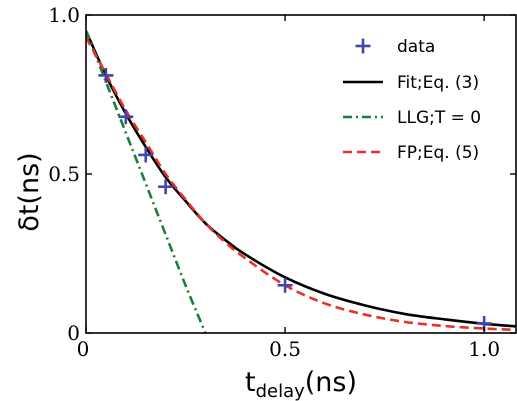 Image resolution: width=517 pixels, height=401 pixels. Describe the element at coordinates (439, 118) in the screenshot. I see `legend-label: LLG;T = 0` at that location.